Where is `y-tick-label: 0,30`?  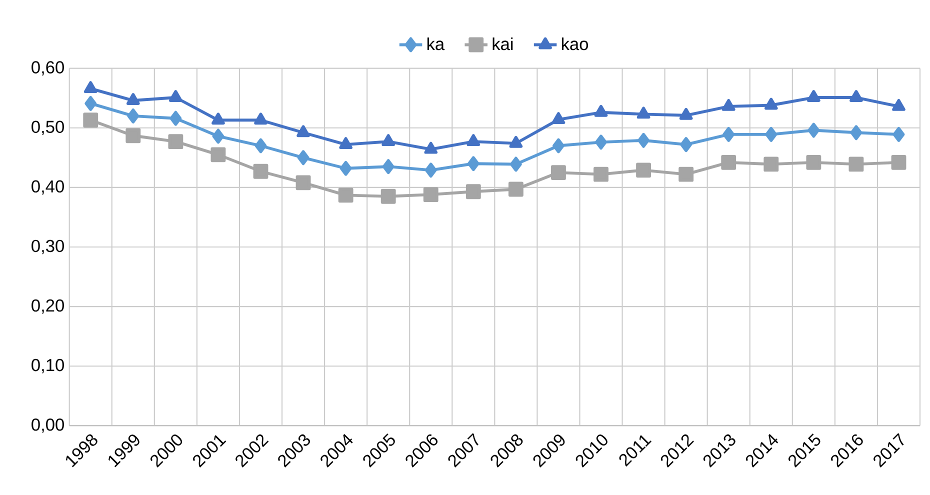
y-tick-label: 0,30 is located at coordinates (48, 247).